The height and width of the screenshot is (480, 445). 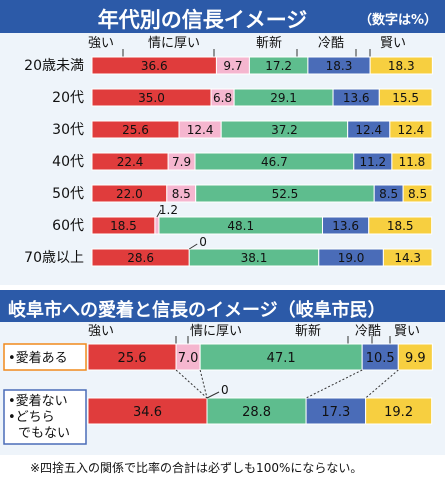 I want to click on unit-note: （数字は%）, so click(x=397, y=20).